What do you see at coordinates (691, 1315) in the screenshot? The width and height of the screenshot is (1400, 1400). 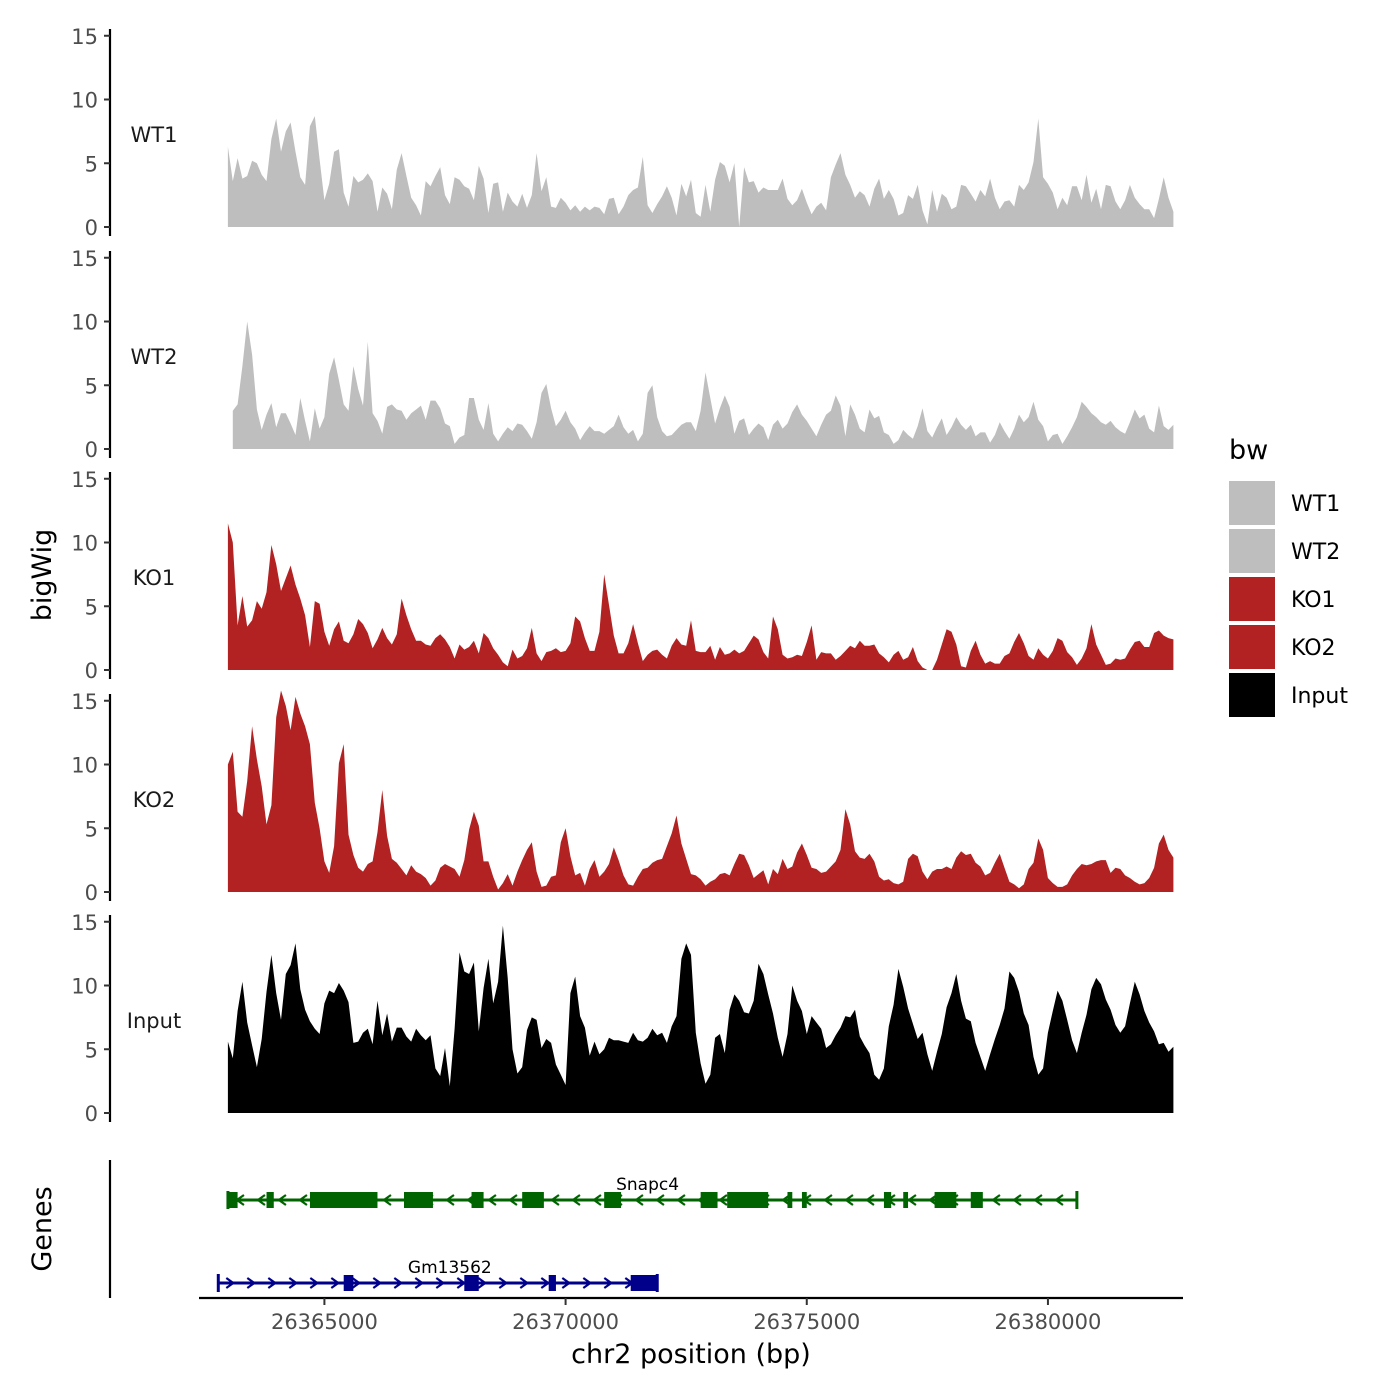 I see `x-axis: 26365000 26370000 26375000 26380000` at bounding box center [691, 1315].